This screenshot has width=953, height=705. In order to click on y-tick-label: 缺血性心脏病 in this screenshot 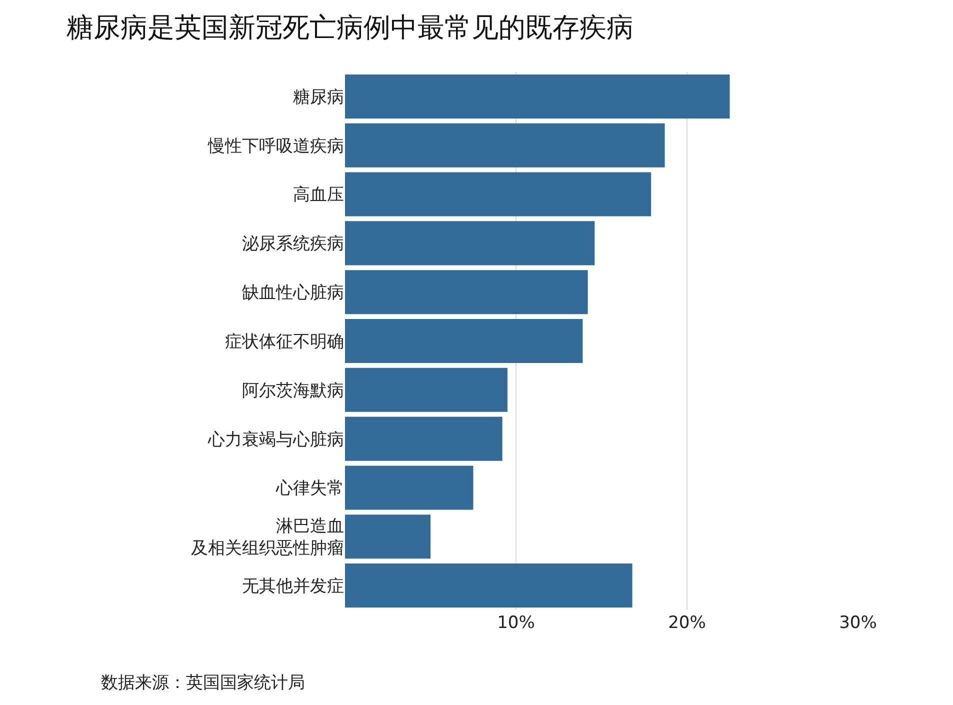, I will do `click(293, 293)`.